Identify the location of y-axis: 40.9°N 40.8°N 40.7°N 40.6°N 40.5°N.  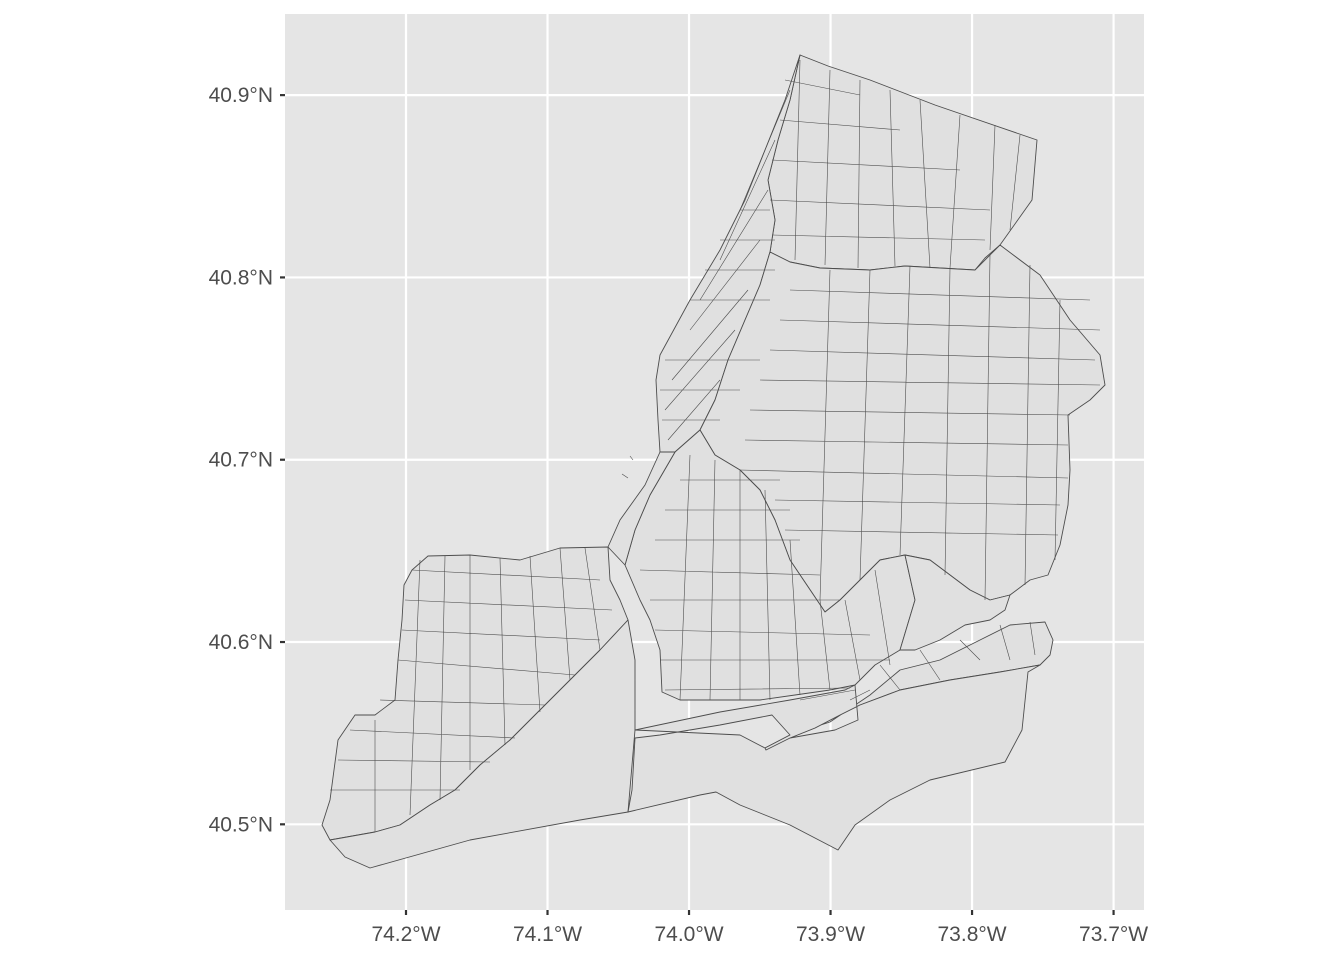
(247, 460).